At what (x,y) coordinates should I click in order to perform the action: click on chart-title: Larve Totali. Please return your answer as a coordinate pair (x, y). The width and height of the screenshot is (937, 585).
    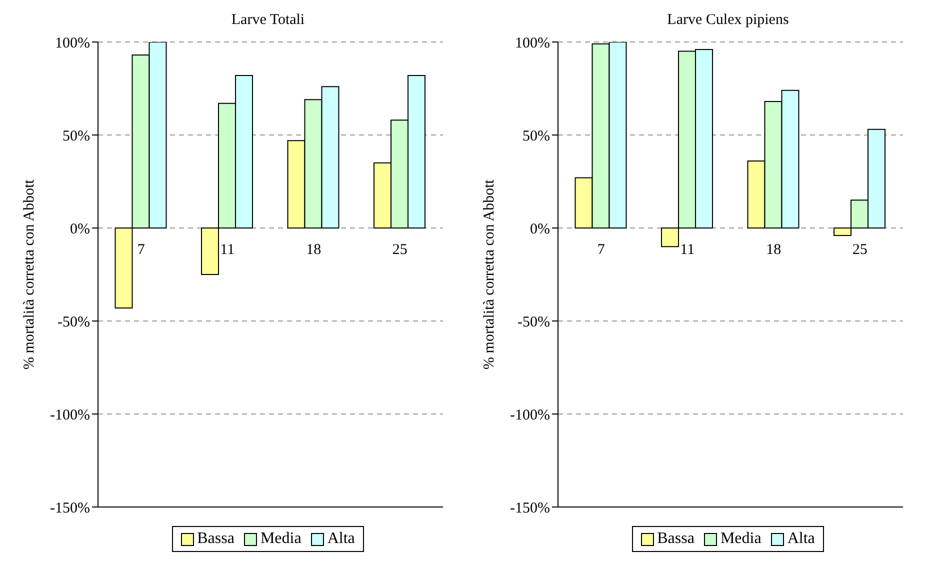
    Looking at the image, I should click on (268, 20).